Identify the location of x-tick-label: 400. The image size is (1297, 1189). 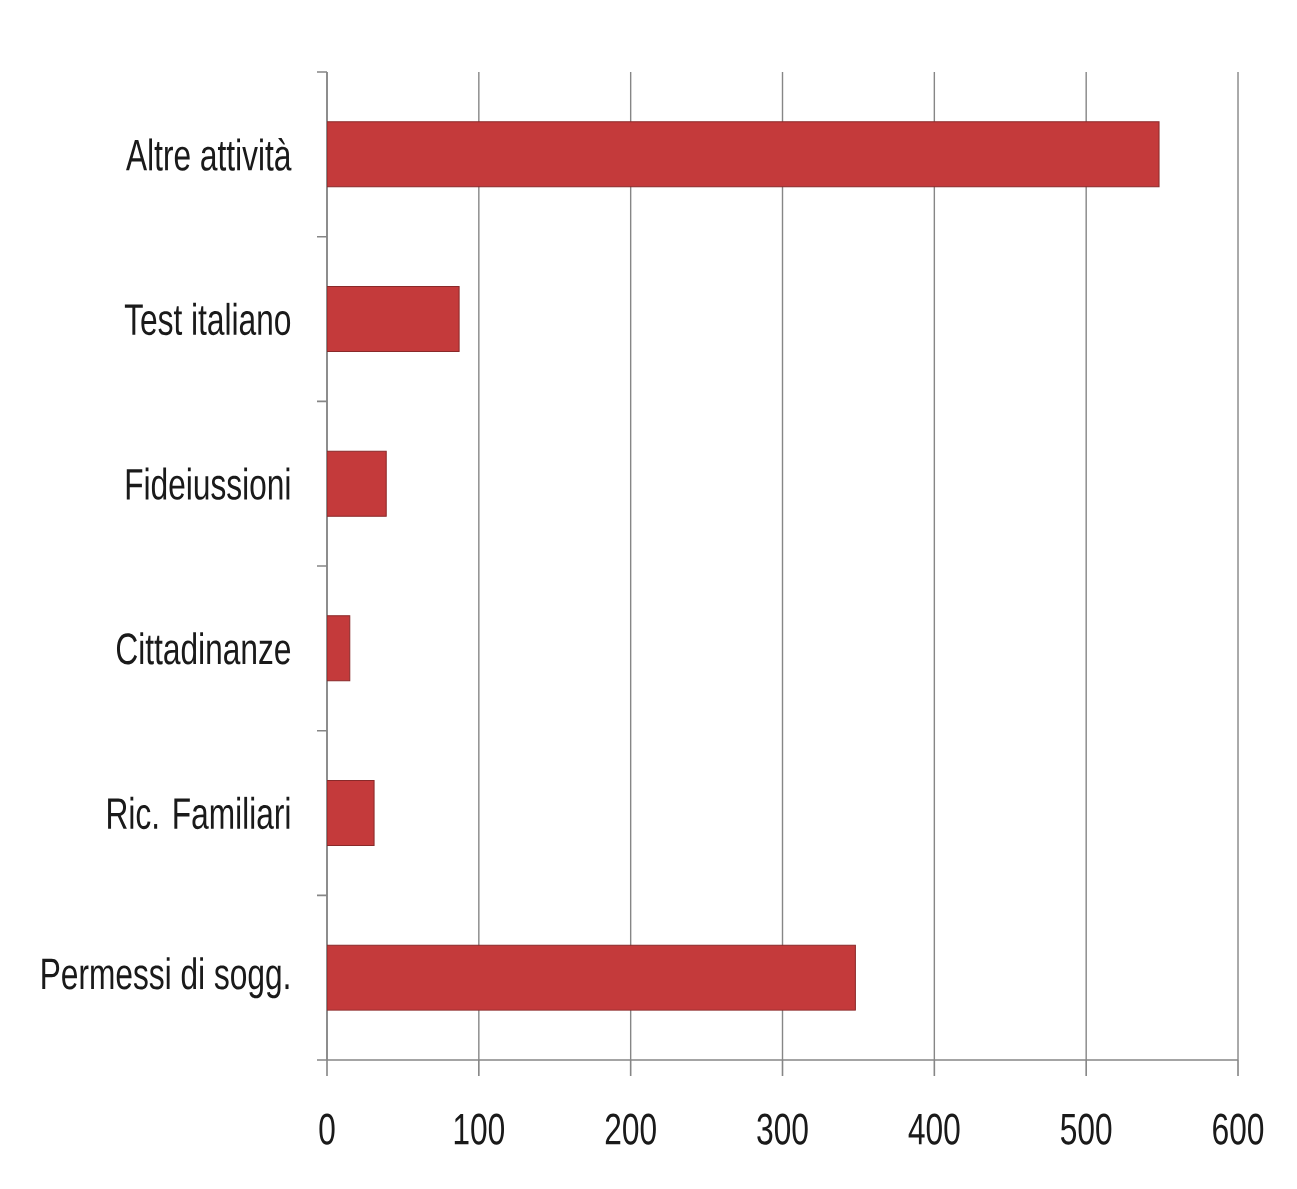
(934, 1129).